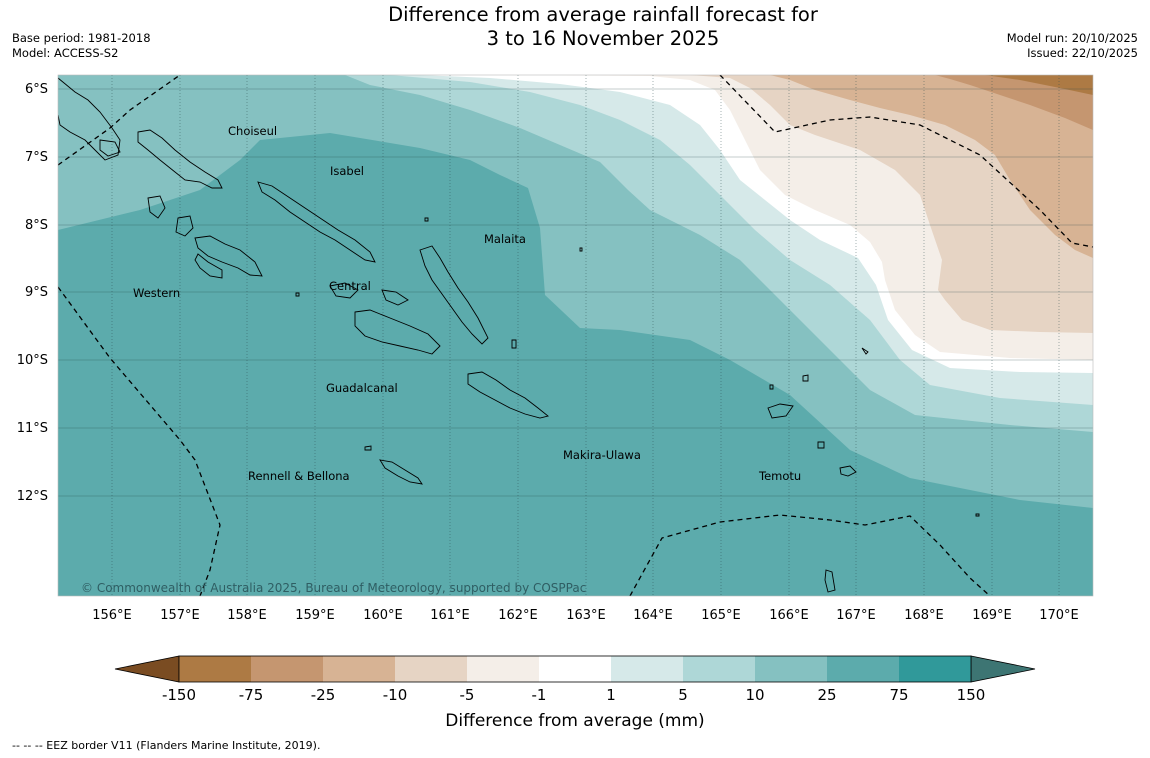  What do you see at coordinates (1072, 38) in the screenshot?
I see `model-run-text: Model run: 20/10/2025` at bounding box center [1072, 38].